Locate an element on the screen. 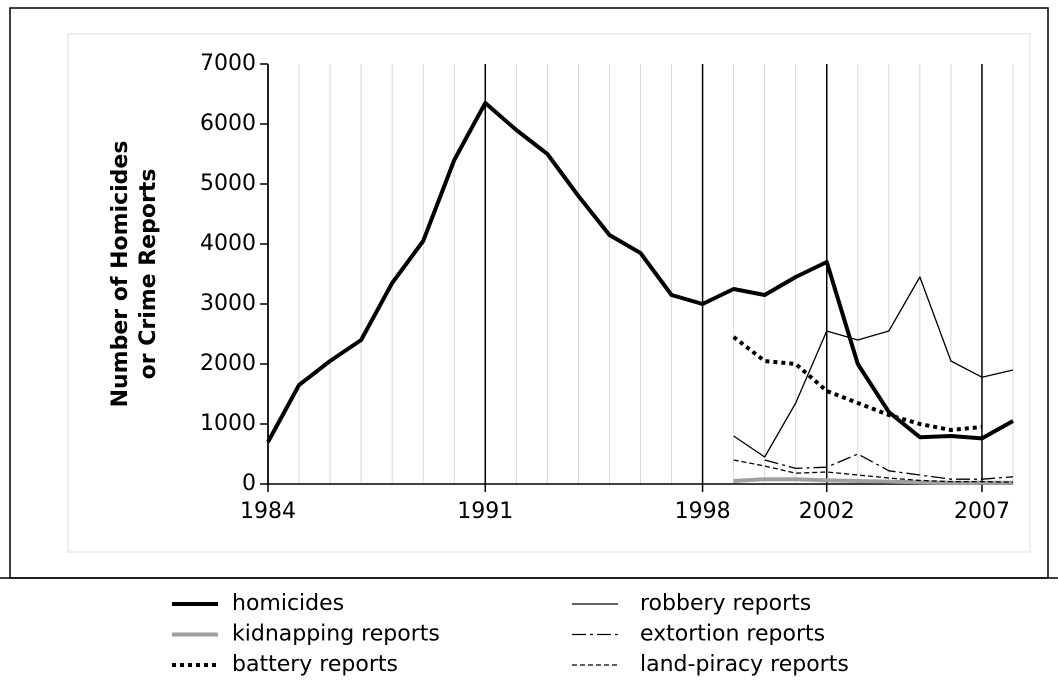 The image size is (1058, 684). x-tick-label: 1998 is located at coordinates (703, 511).